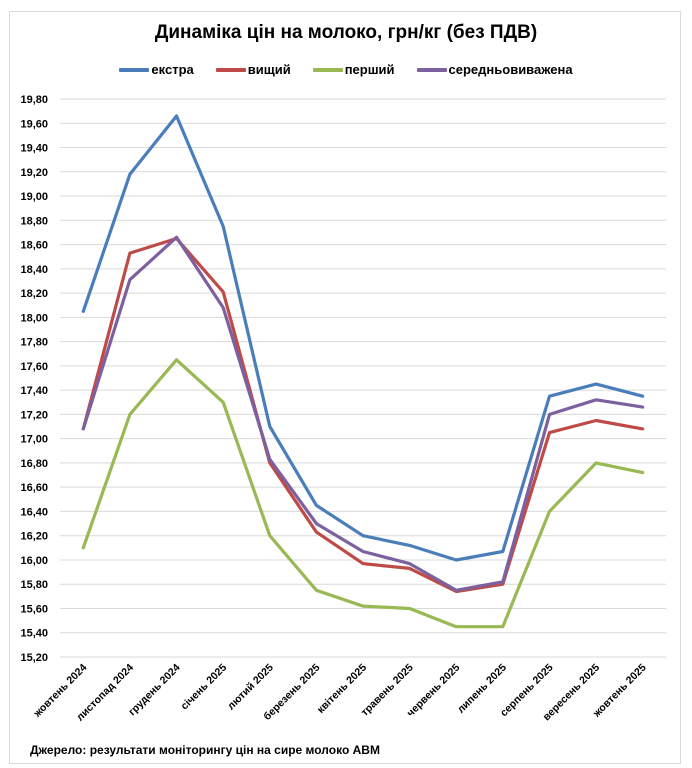  What do you see at coordinates (34, 197) in the screenshot?
I see `y-tick-label: 19,00` at bounding box center [34, 197].